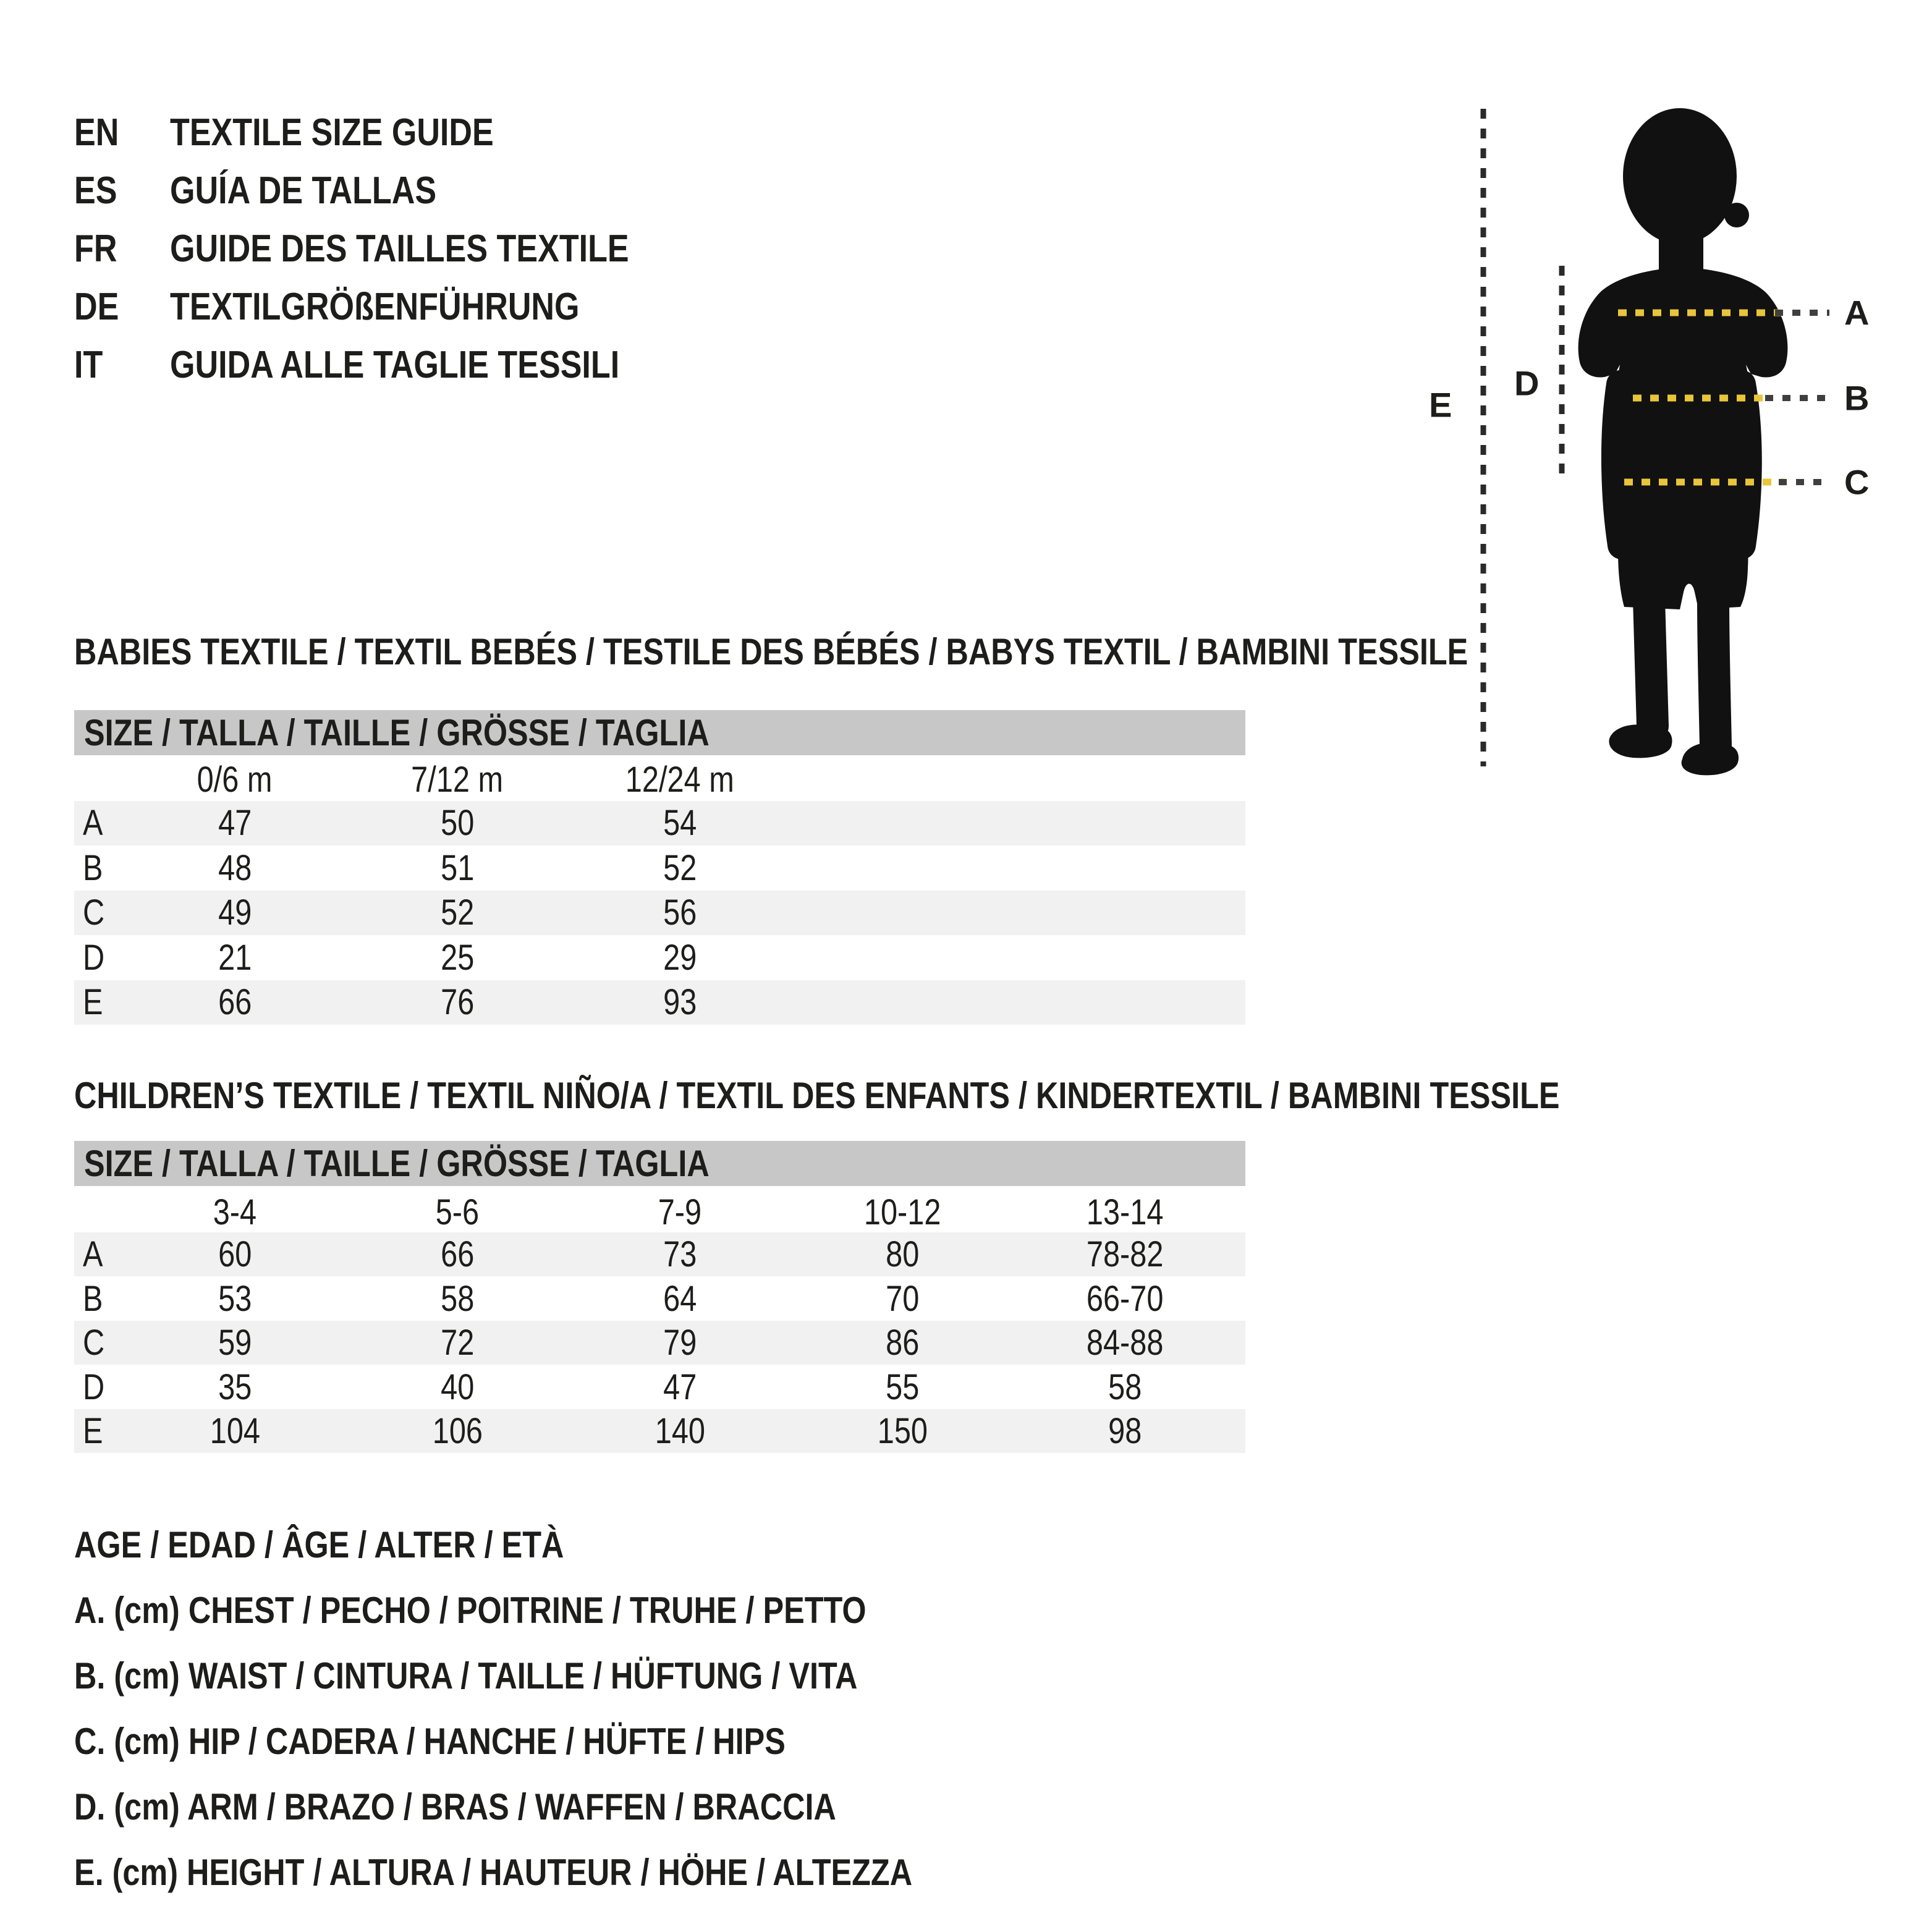 The height and width of the screenshot is (1932, 1932). Describe the element at coordinates (457, 868) in the screenshot. I see `table-cell: 51` at that location.